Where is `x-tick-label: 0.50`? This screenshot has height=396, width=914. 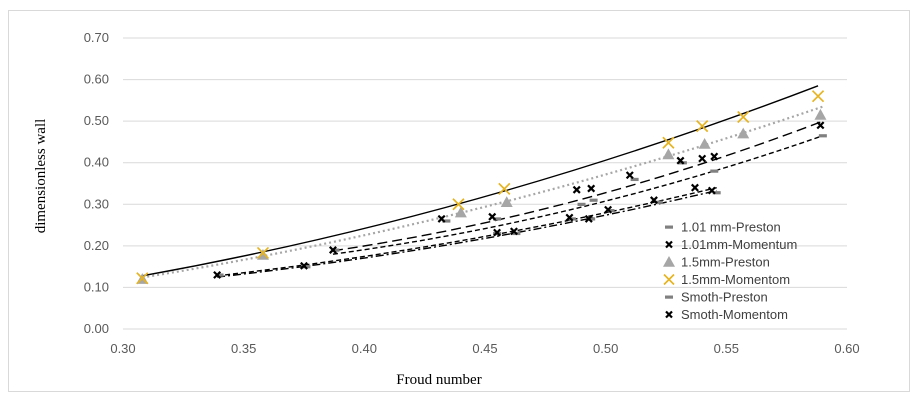
x-tick-label: 0.50 is located at coordinates (605, 348).